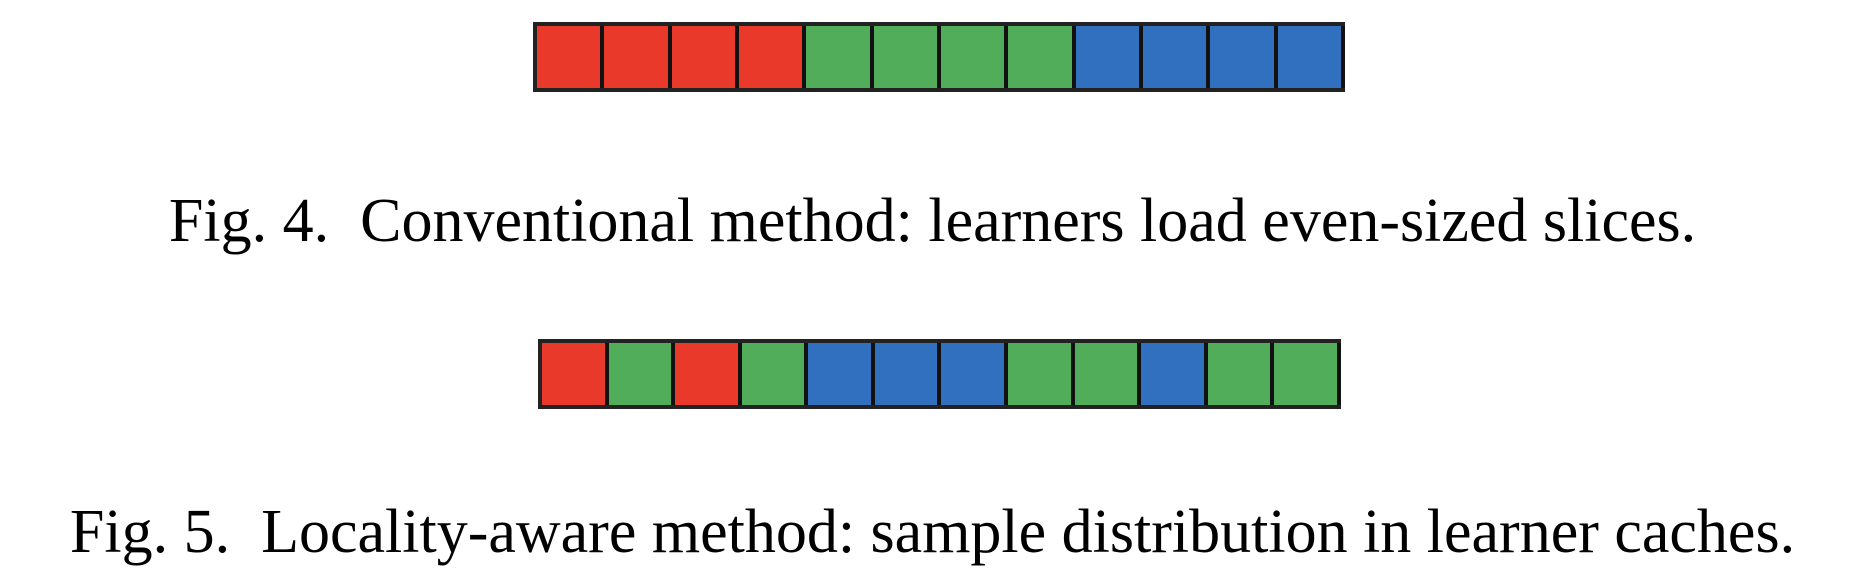 This screenshot has height=576, width=1865. I want to click on fig4-label: Fig. 4., so click(249, 221).